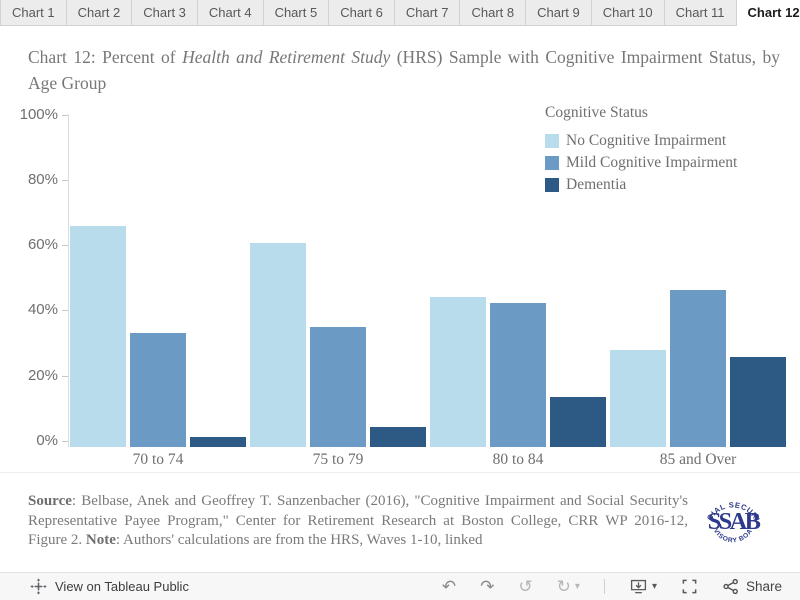 The height and width of the screenshot is (600, 800). I want to click on chart-title-italic: Health and Retirement Study, so click(286, 57).